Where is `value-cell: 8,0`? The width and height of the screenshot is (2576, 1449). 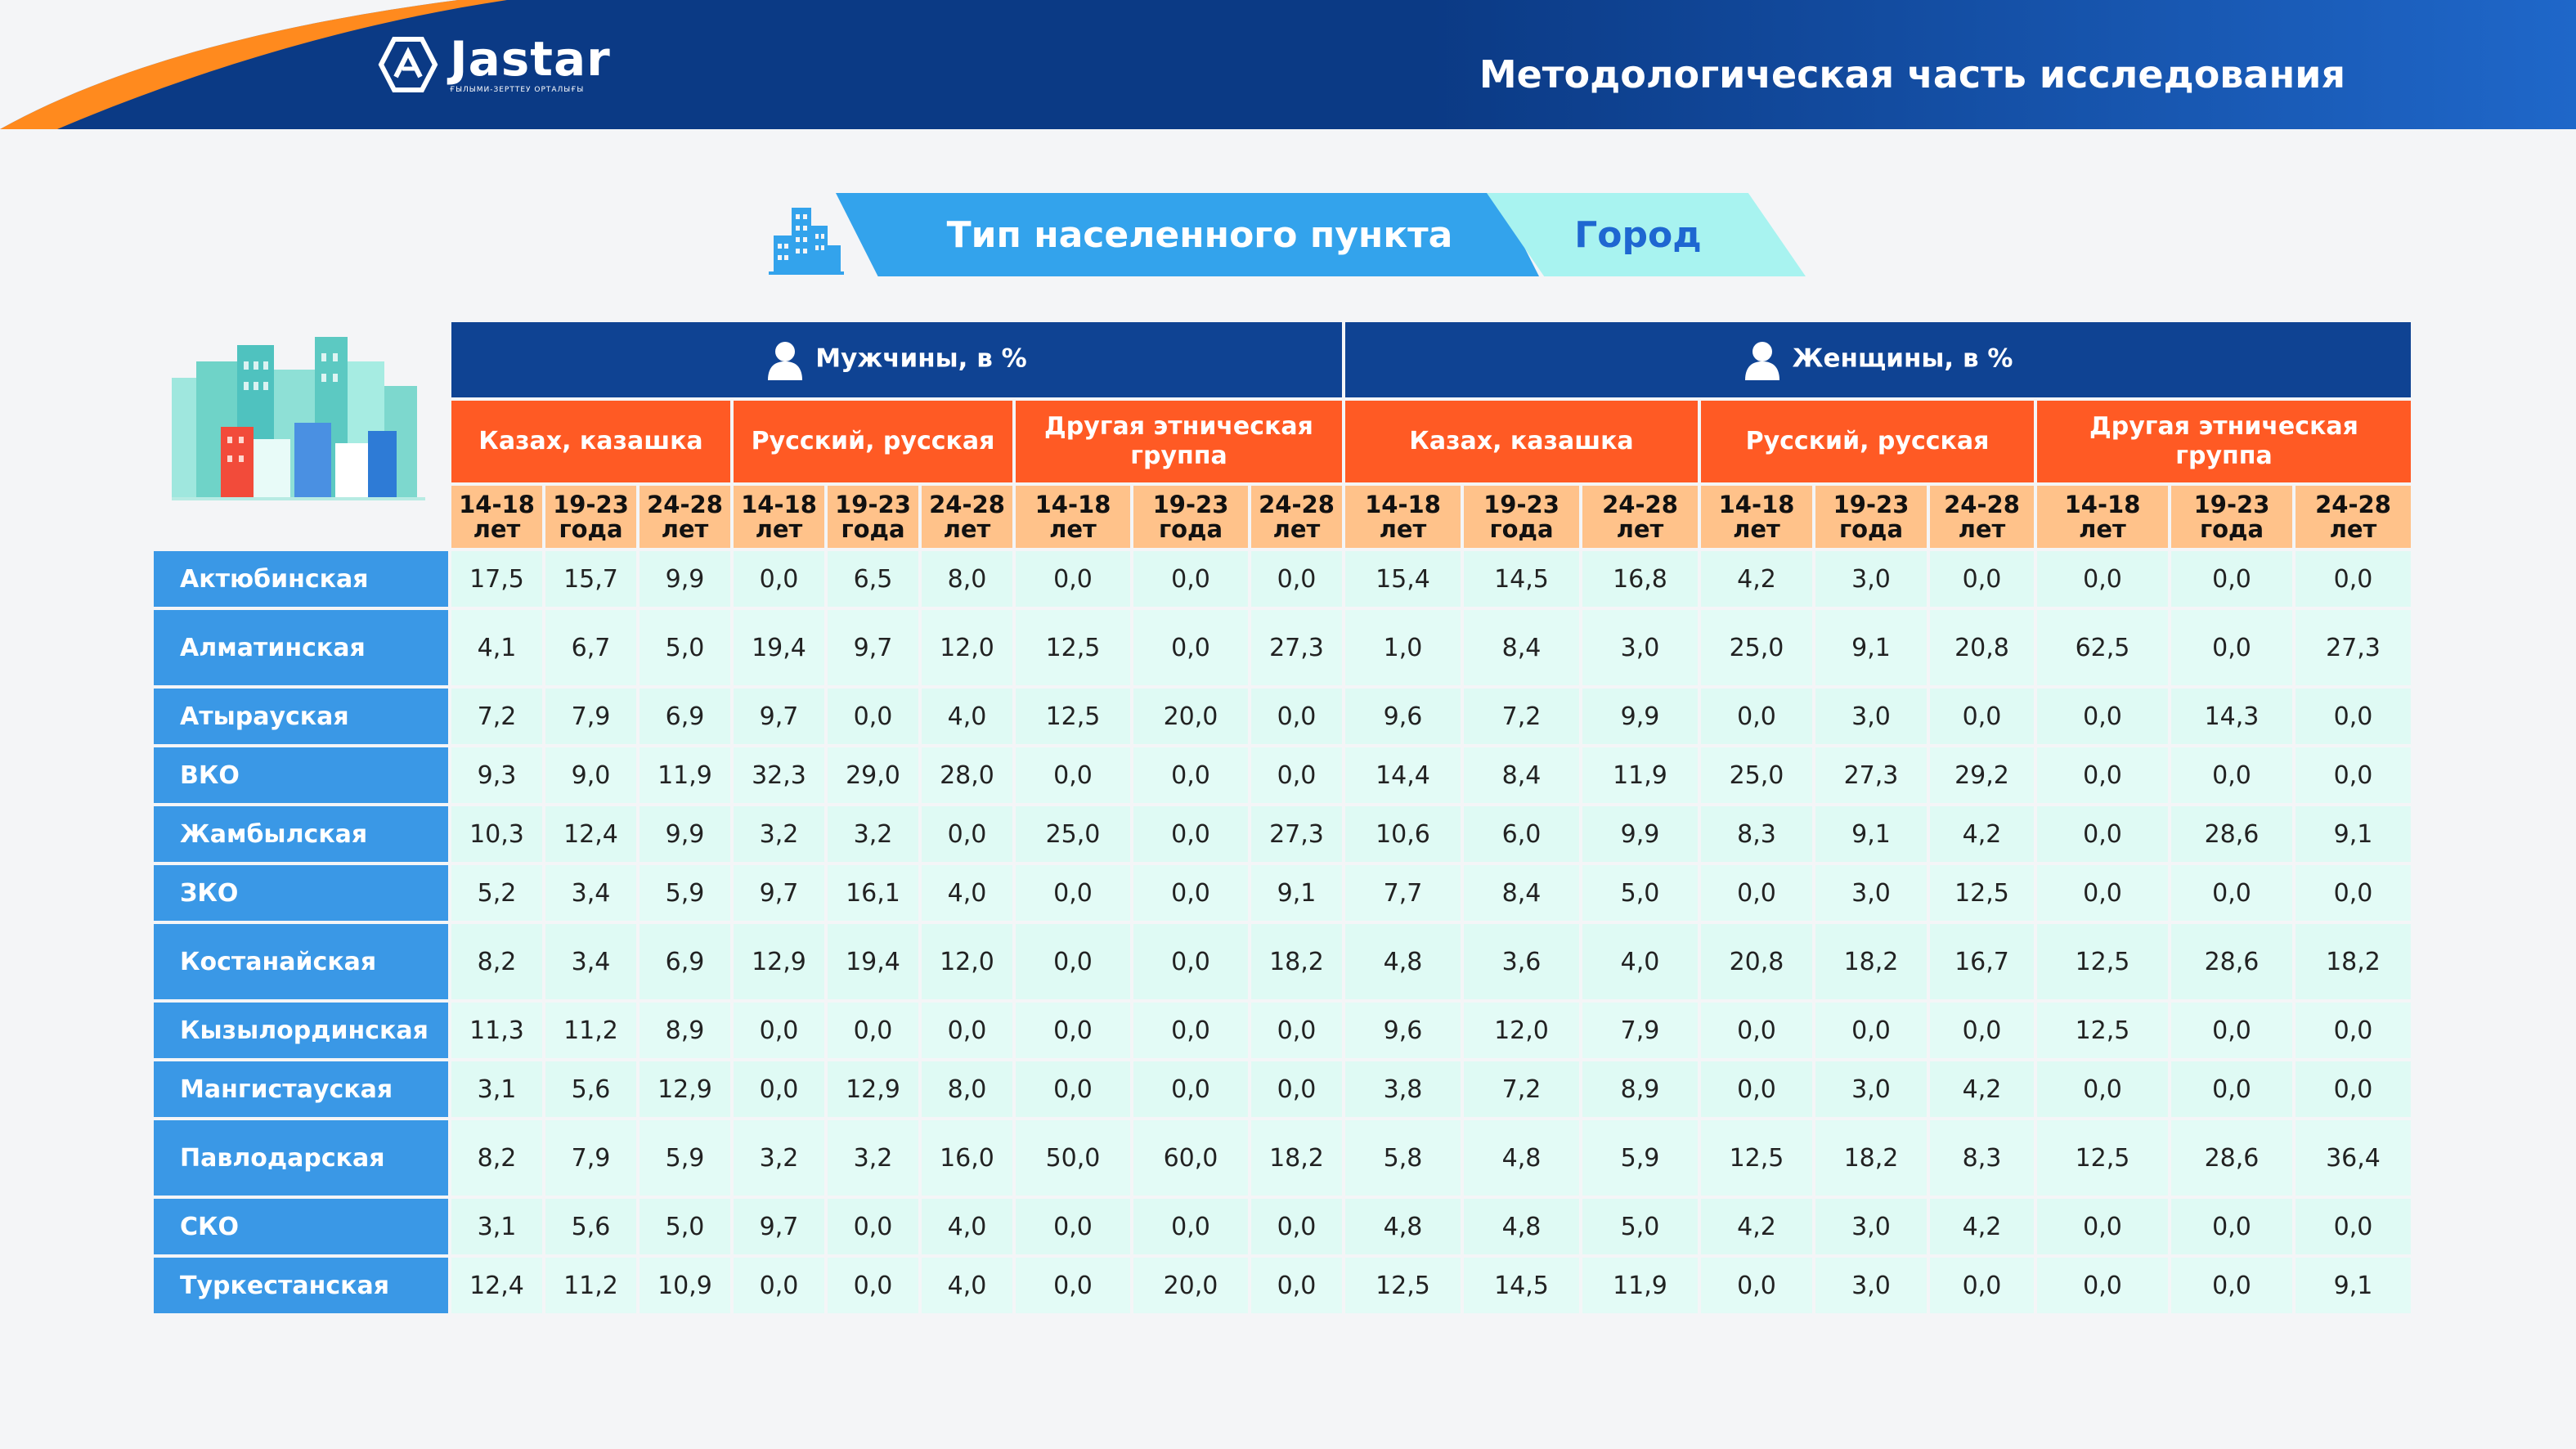 value-cell: 8,0 is located at coordinates (967, 1089).